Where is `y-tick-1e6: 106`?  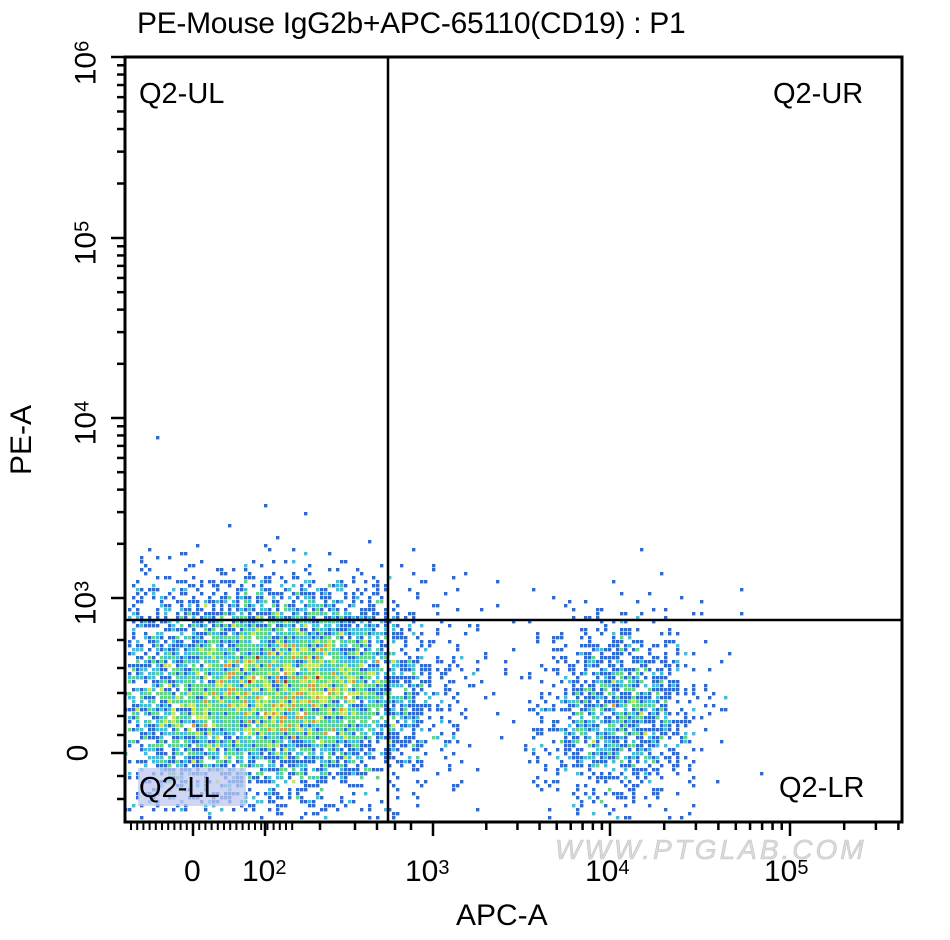 y-tick-1e6: 106 is located at coordinates (86, 63).